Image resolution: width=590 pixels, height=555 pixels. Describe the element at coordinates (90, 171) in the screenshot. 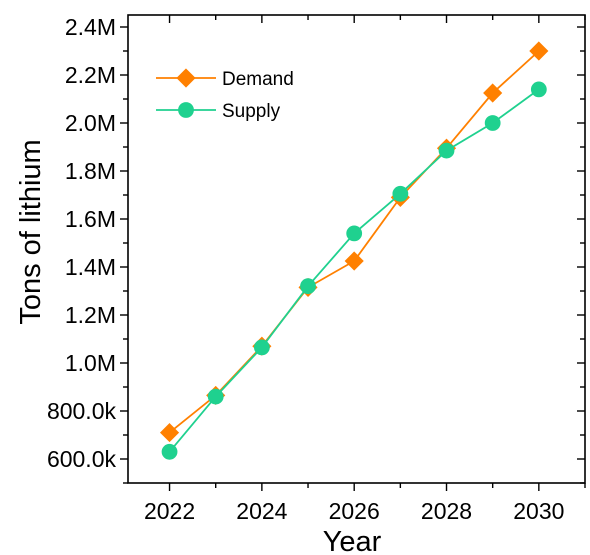

I see `y-tick-label: 1.8M` at that location.